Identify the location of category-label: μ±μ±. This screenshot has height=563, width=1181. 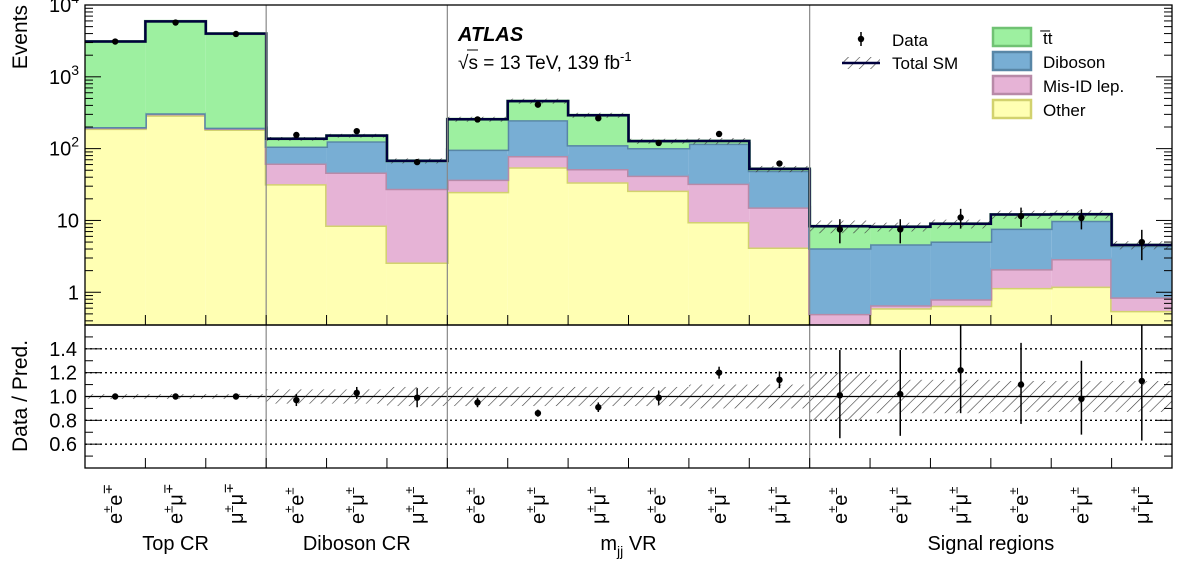
(777, 505).